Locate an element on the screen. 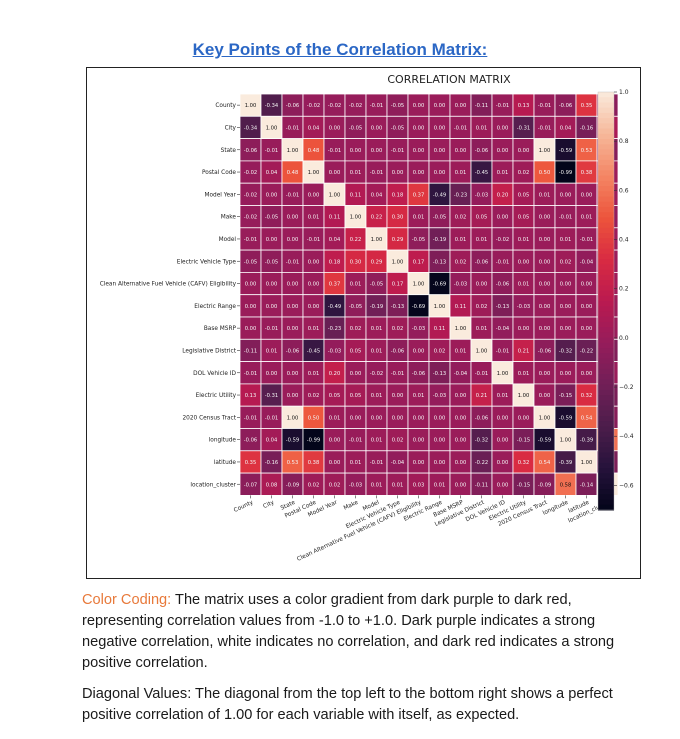  cell-value-label: 0.04 is located at coordinates (314, 128).